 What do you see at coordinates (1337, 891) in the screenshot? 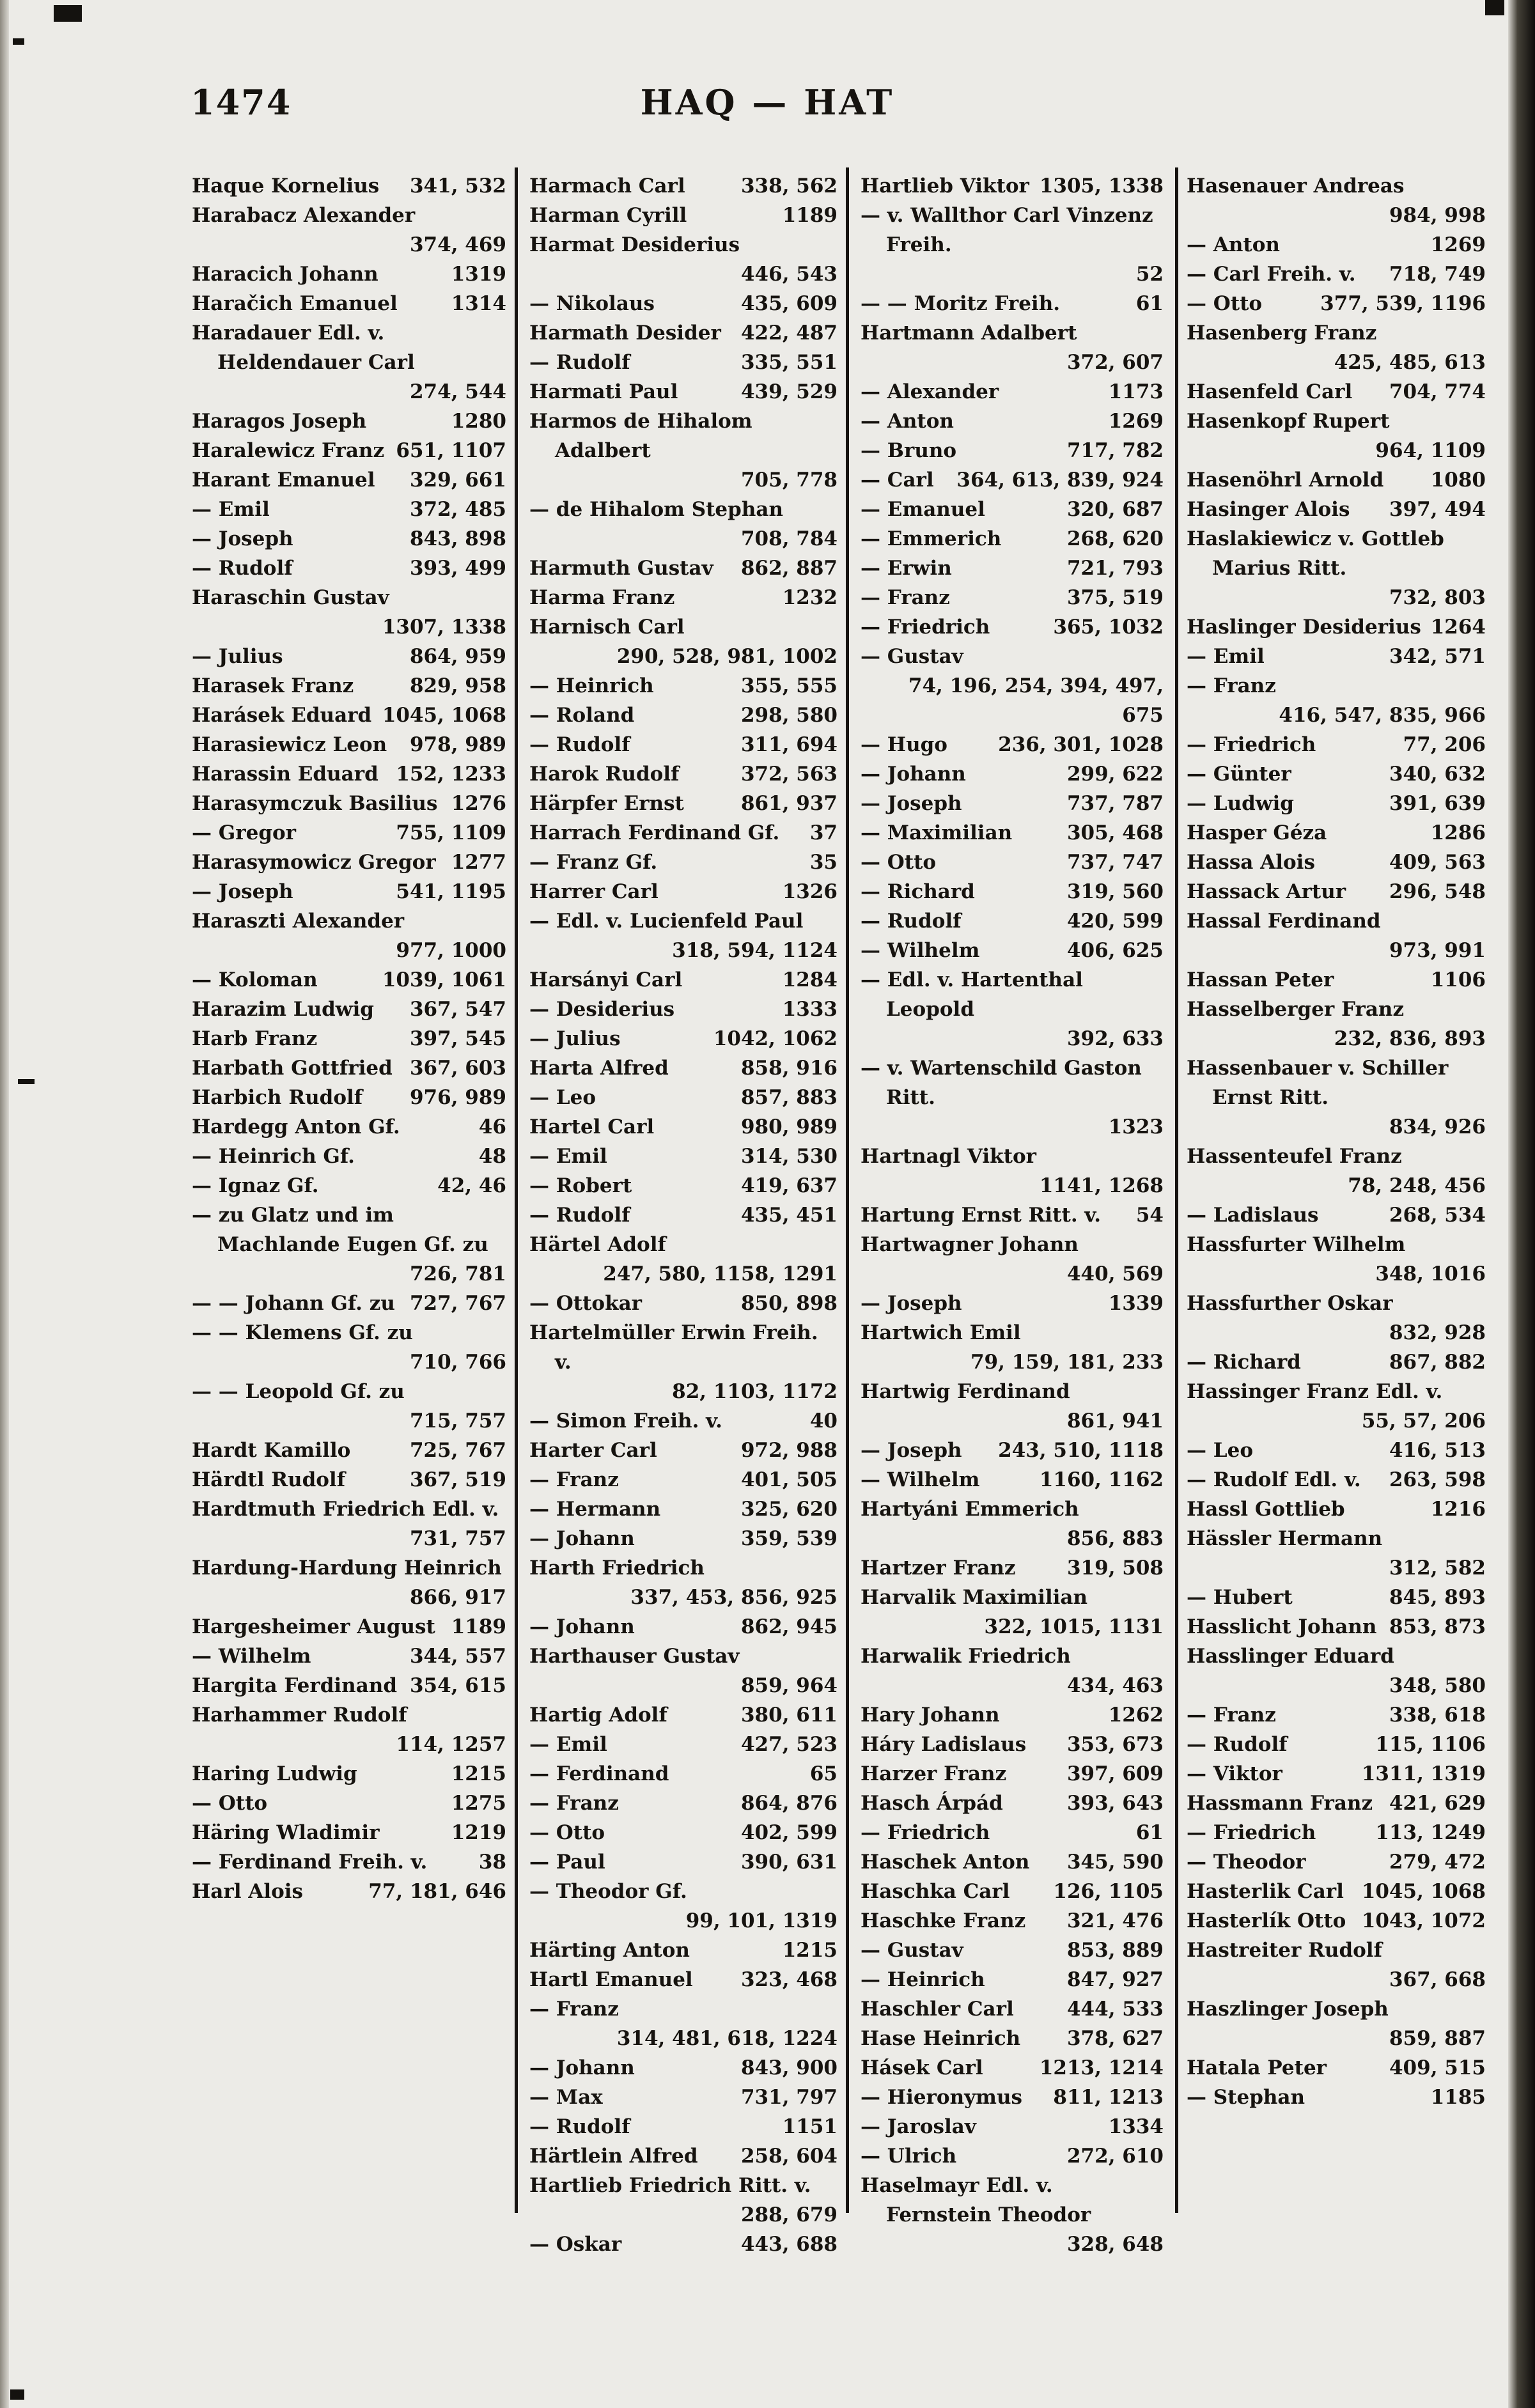
I see `index-entry: Hassack Artur 296, 548` at bounding box center [1337, 891].